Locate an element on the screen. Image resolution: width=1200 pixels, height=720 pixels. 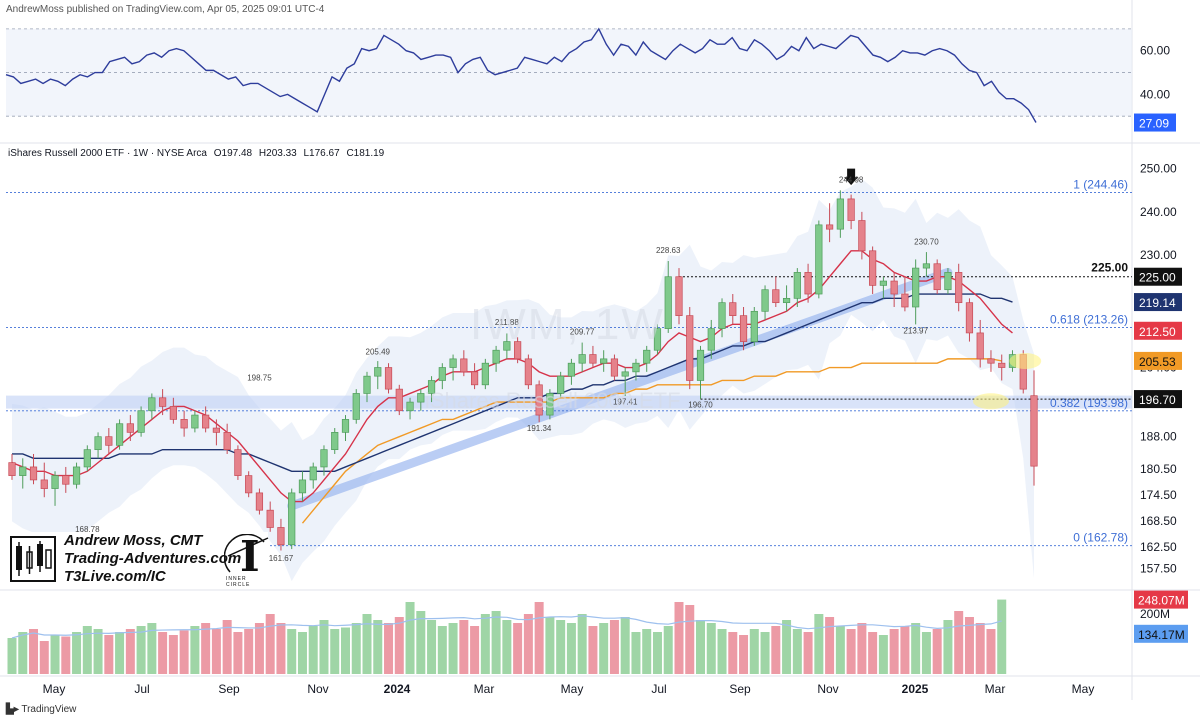
price-tick-label: 230.00 is located at coordinates (1158, 255).